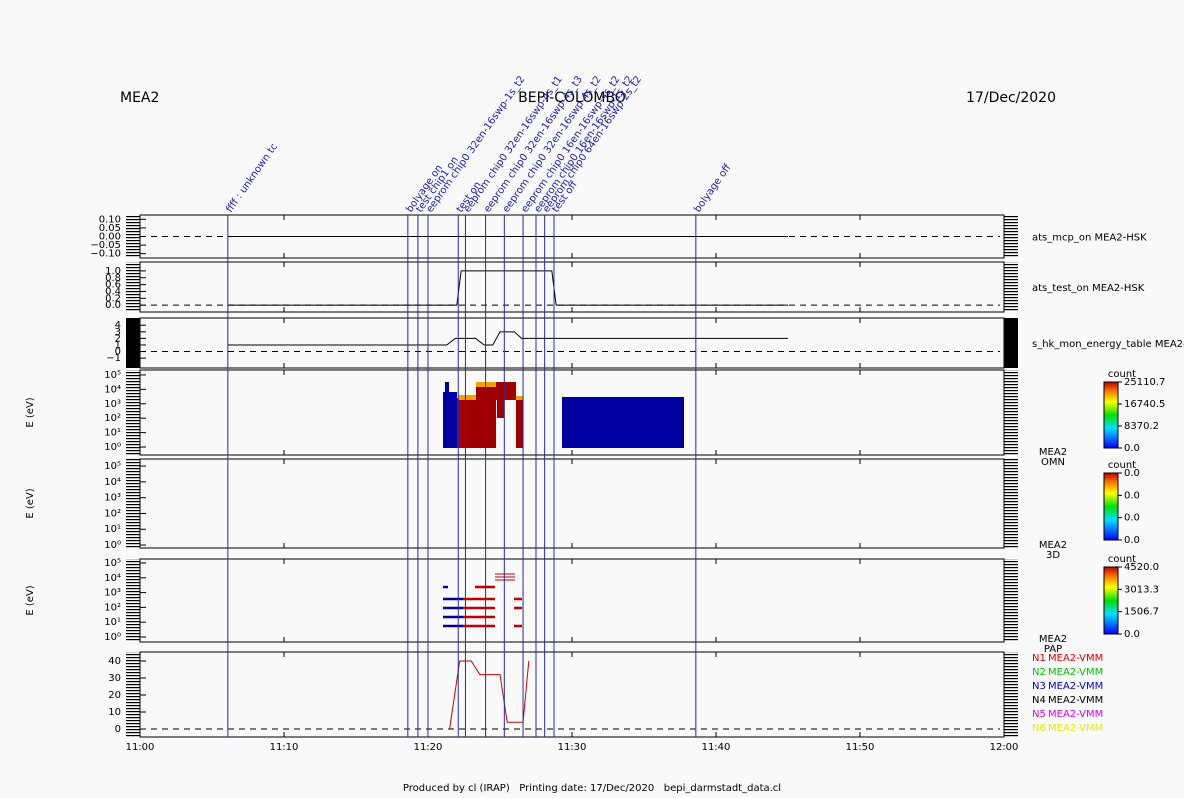 The height and width of the screenshot is (798, 1184). What do you see at coordinates (114, 661) in the screenshot?
I see `y-tick-label: 40` at bounding box center [114, 661].